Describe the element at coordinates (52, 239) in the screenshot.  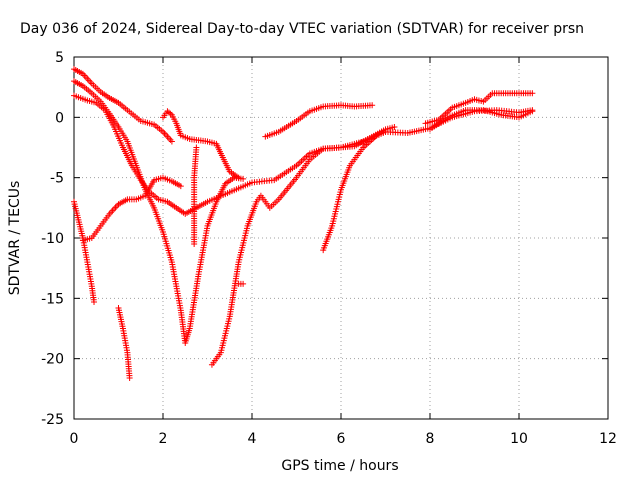
I see `y-tick-label: -10` at that location.